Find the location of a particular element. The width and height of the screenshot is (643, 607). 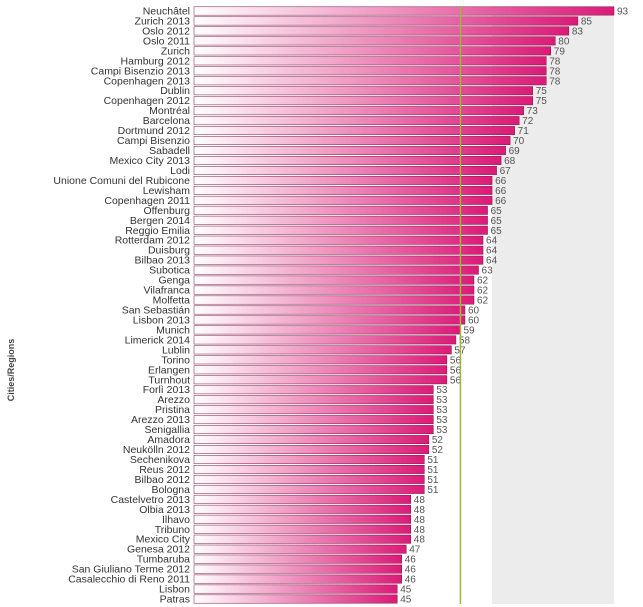

value-label: 52 is located at coordinates (438, 440).